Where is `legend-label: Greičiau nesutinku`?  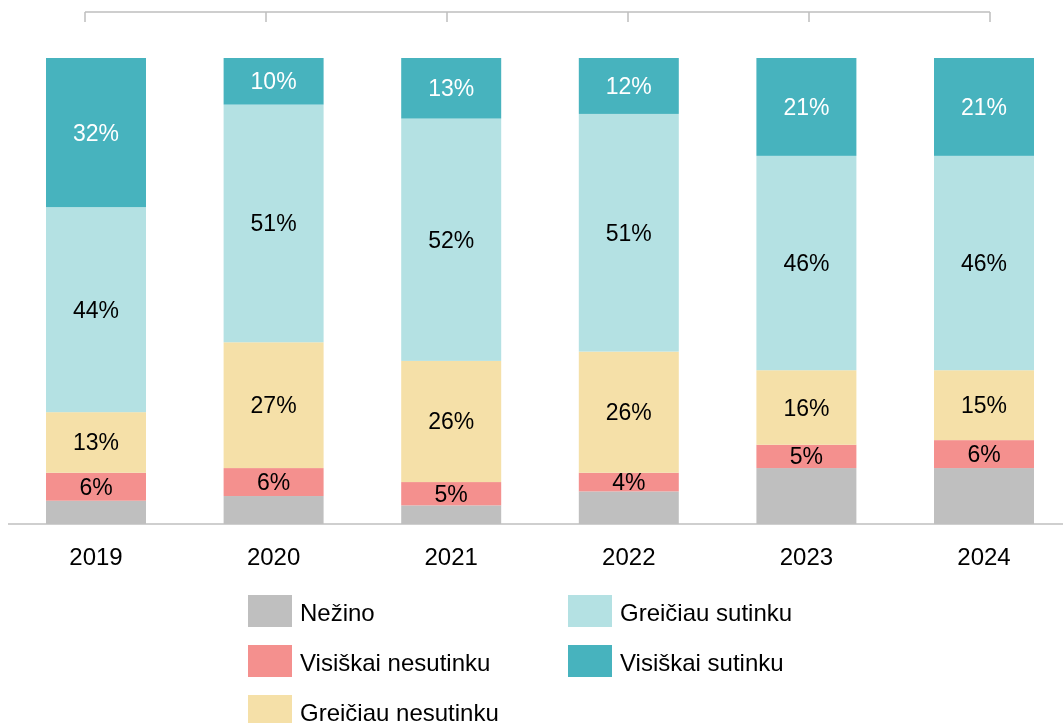 legend-label: Greičiau nesutinku is located at coordinates (399, 710).